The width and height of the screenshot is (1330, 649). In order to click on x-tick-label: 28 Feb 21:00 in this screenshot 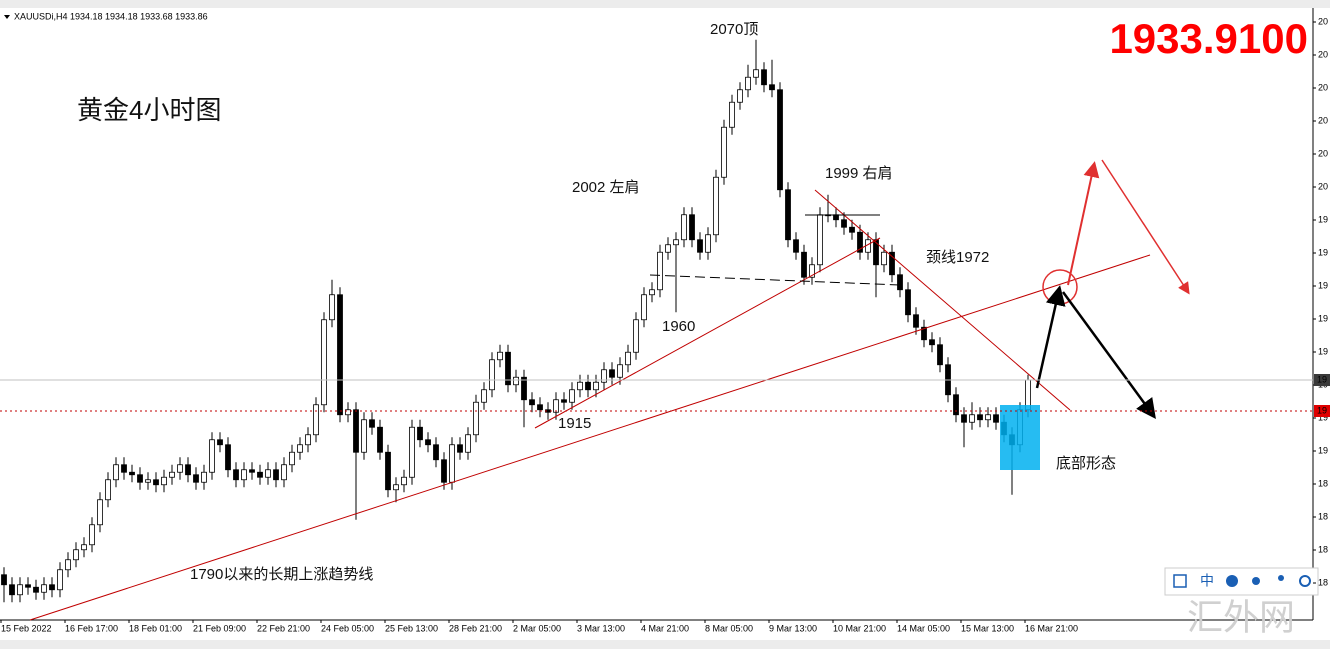, I will do `click(475, 628)`.